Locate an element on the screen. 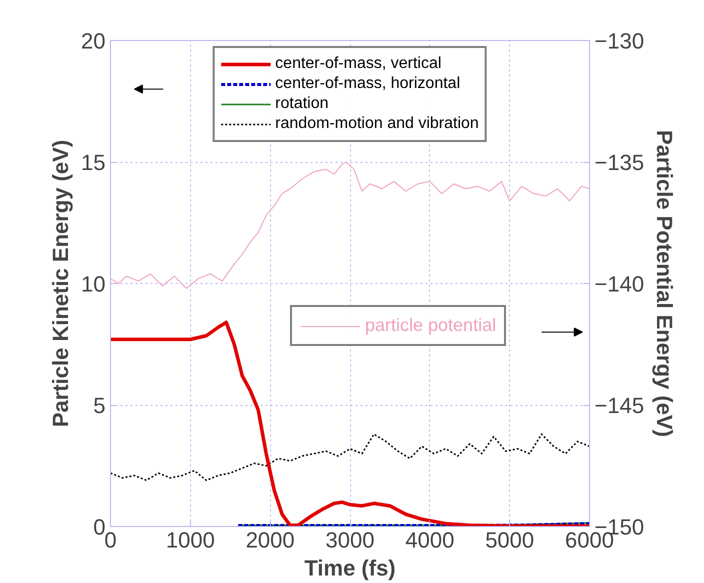 Image resolution: width=704 pixels, height=583 pixels. x-tick-label: 5000 is located at coordinates (509, 540).